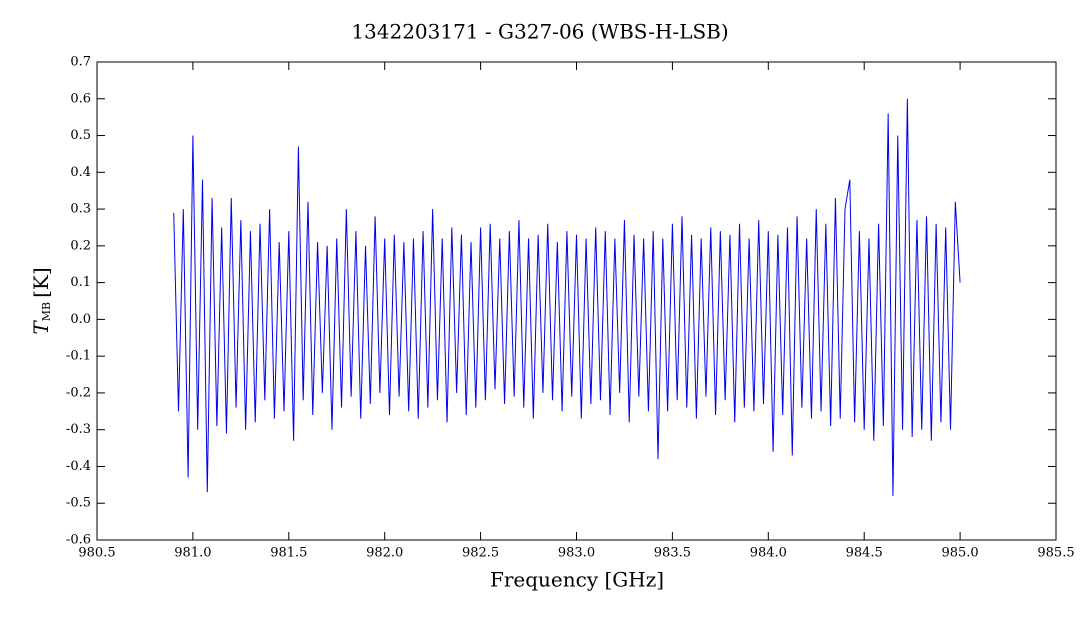  What do you see at coordinates (80, 245) in the screenshot?
I see `y-tick-label: 0.2` at bounding box center [80, 245].